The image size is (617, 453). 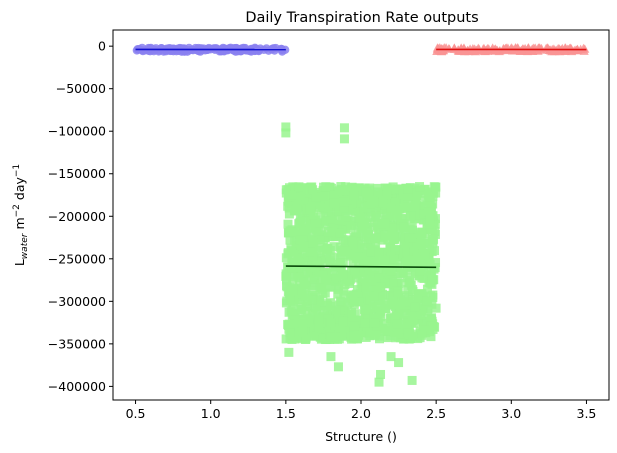 I want to click on y-axis-label-day: day, so click(x=19, y=191).